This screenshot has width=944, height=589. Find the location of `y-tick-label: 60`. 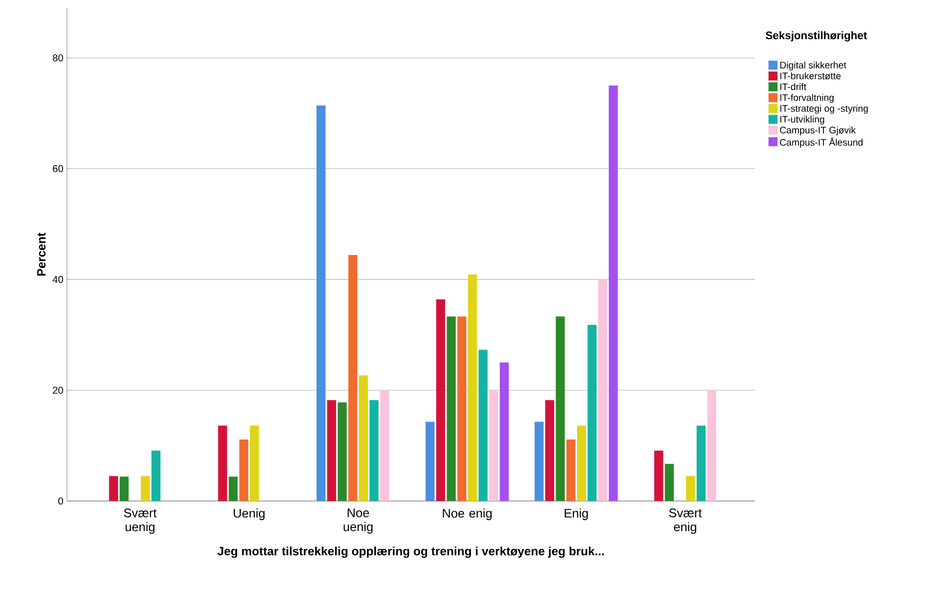

y-tick-label: 60 is located at coordinates (58, 168).